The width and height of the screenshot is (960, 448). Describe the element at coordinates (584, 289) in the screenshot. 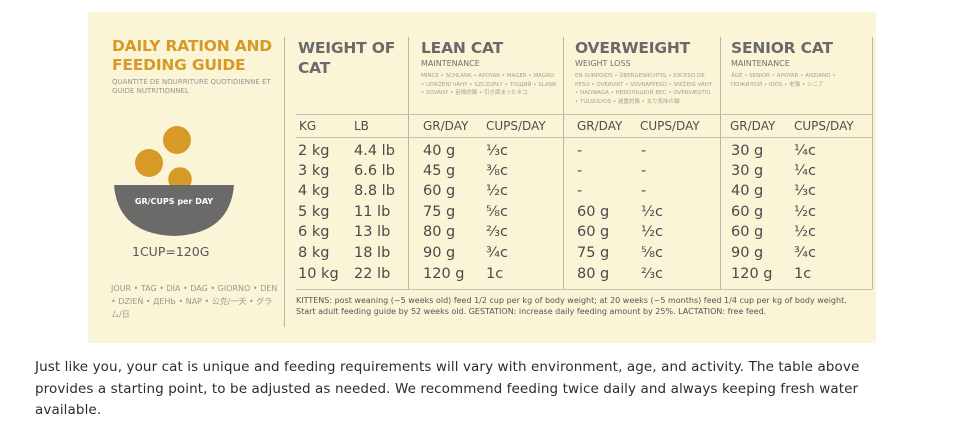

I see `footer-rule` at that location.